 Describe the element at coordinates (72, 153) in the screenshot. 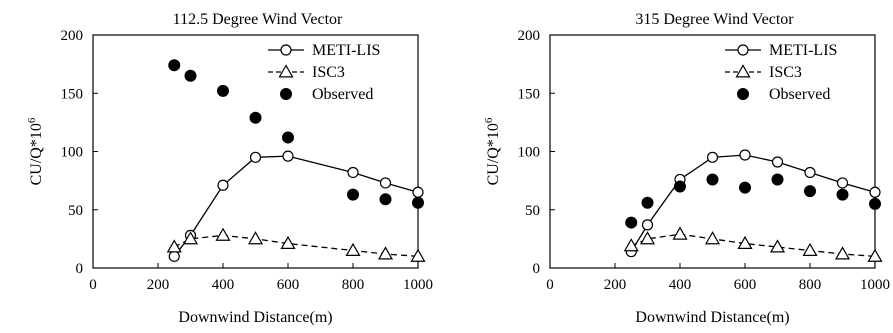

I see `y-tick-label: 100` at that location.